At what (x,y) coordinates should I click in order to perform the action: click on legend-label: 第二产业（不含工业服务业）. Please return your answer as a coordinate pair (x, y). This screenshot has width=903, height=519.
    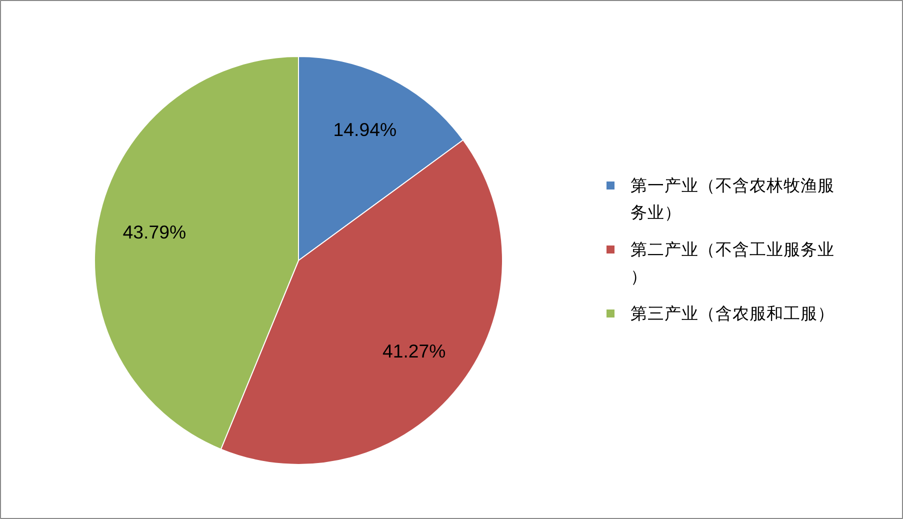
    Looking at the image, I should click on (732, 263).